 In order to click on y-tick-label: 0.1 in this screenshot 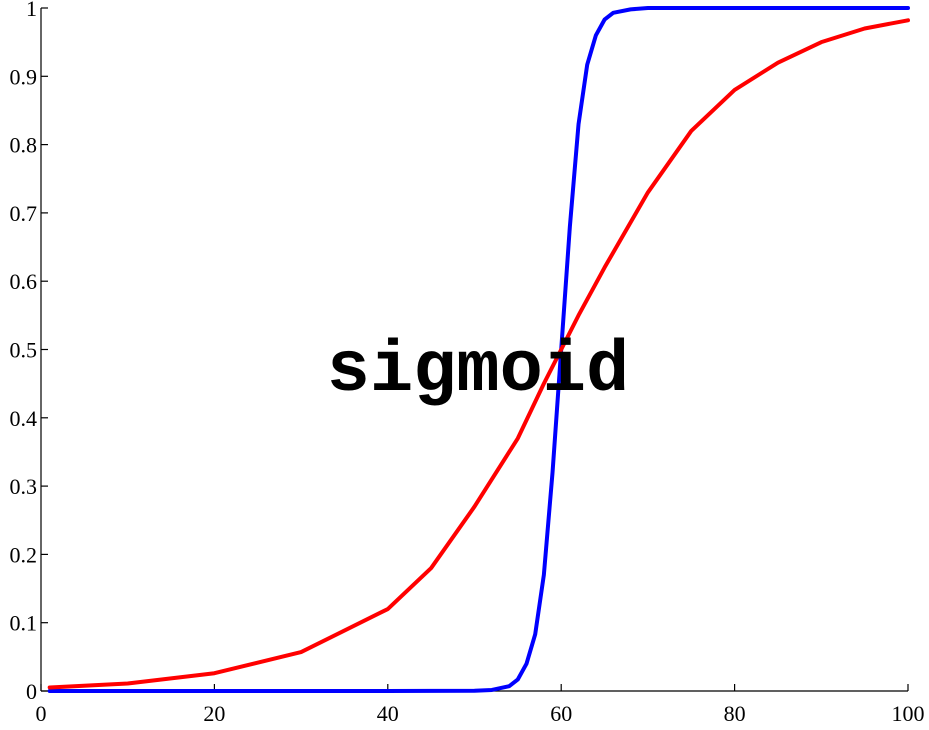, I will do `click(24, 623)`.